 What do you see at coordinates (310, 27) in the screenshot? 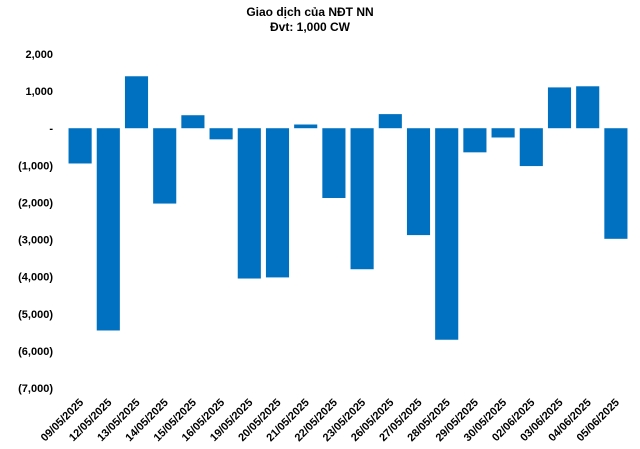
I see `chart-subtitle: Đvt: 1,000 CW` at bounding box center [310, 27].